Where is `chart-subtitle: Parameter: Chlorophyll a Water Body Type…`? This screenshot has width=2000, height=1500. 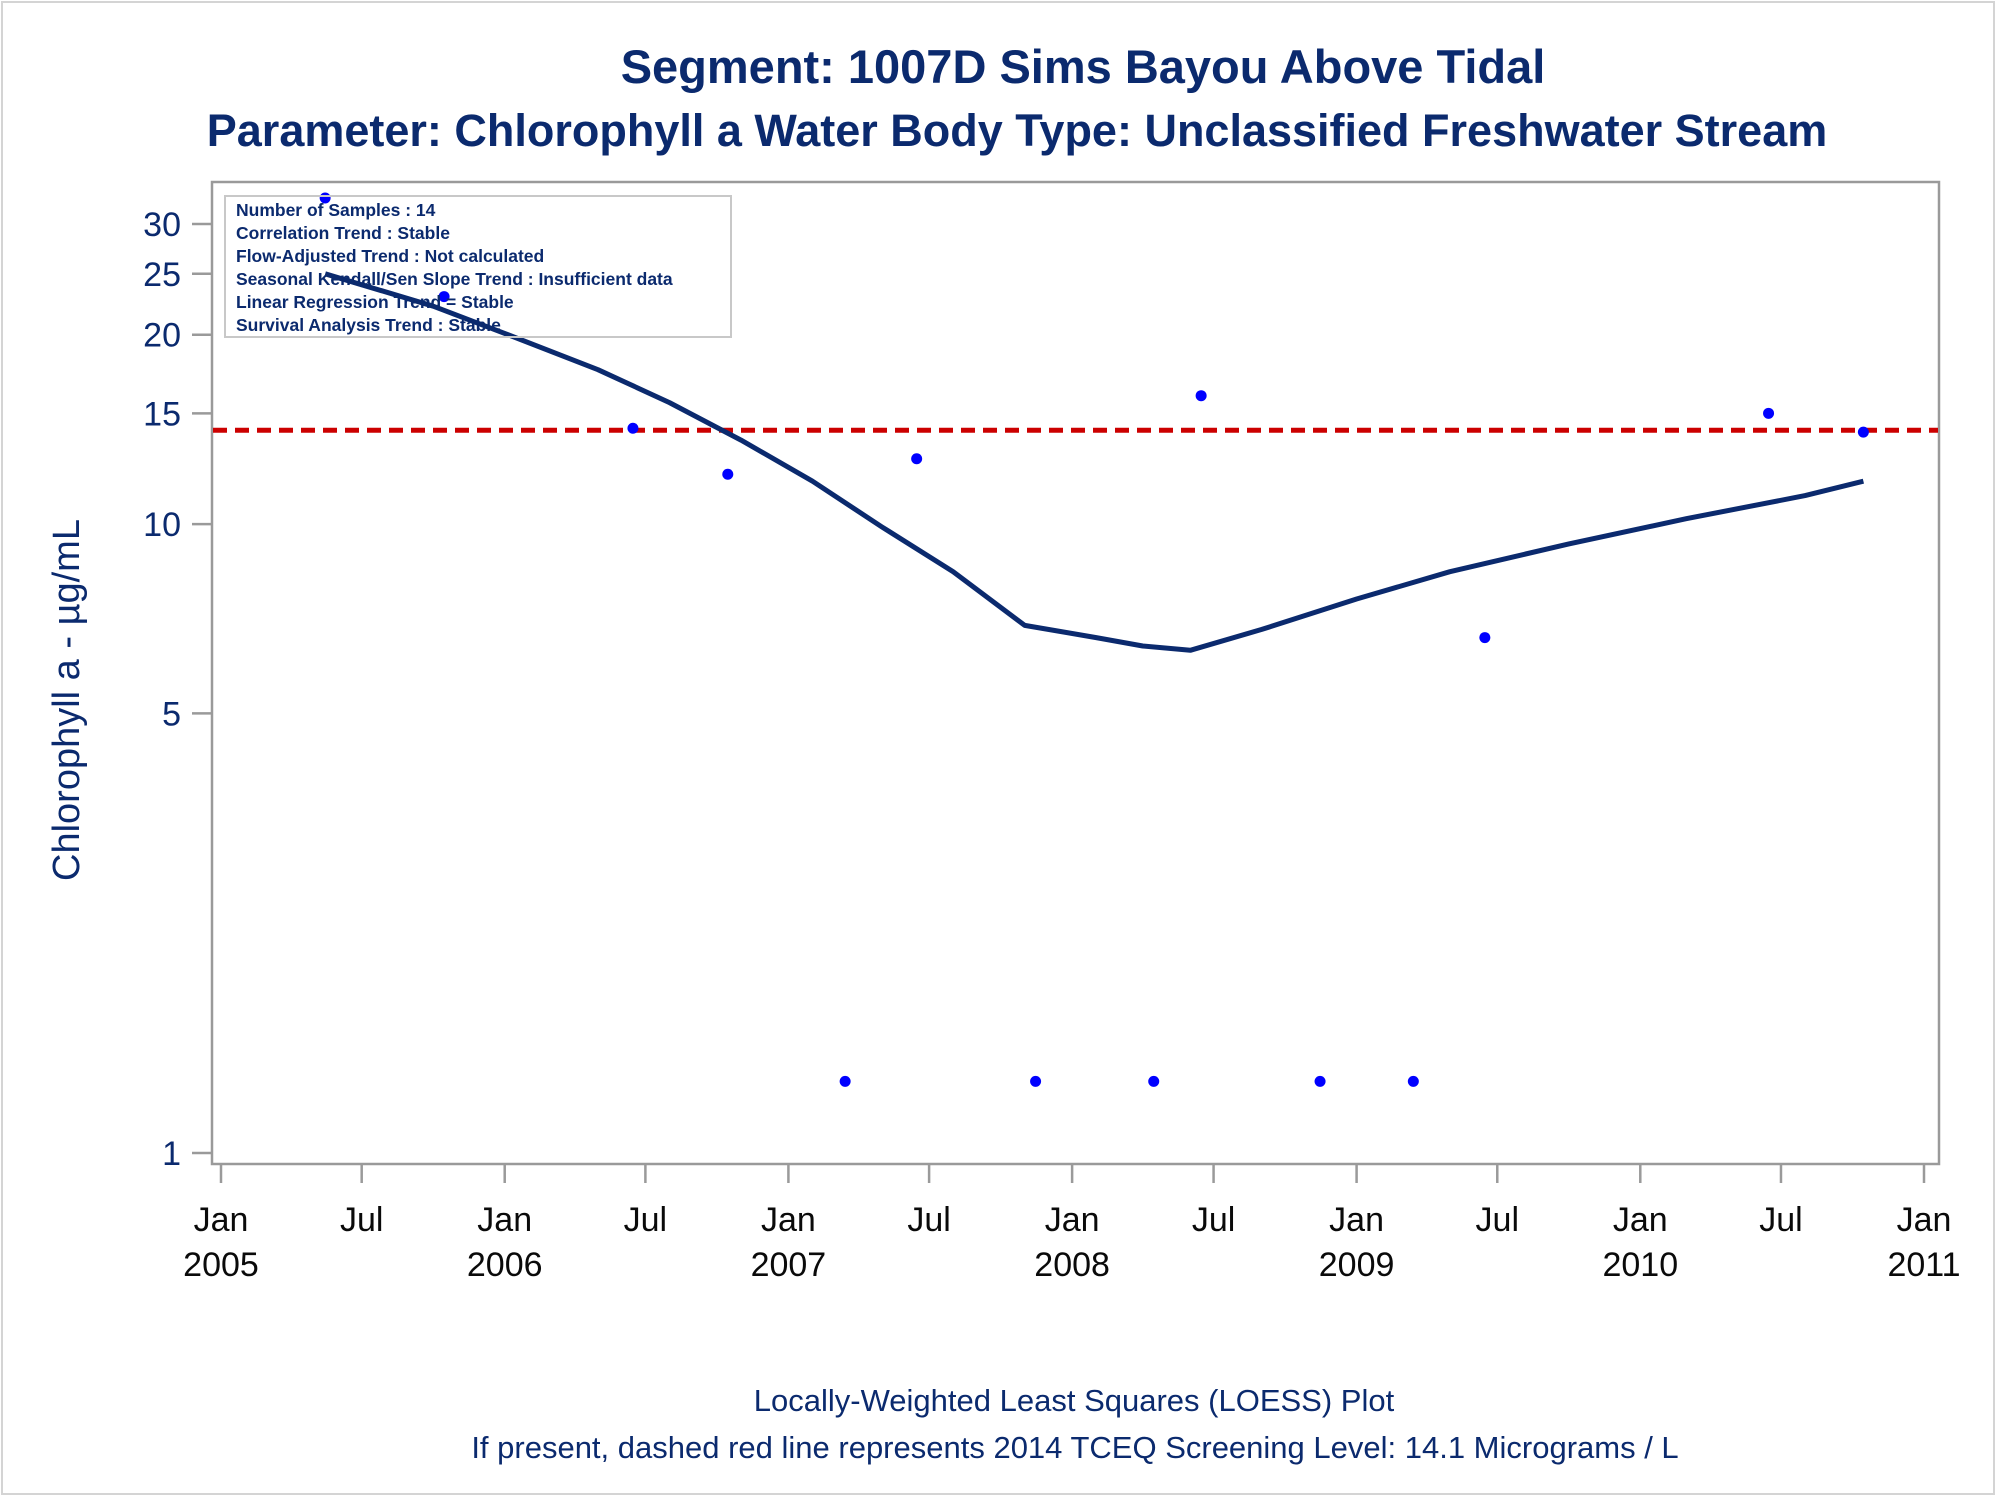 chart-subtitle: Parameter: Chlorophyll a Water Body Type… is located at coordinates (1017, 130).